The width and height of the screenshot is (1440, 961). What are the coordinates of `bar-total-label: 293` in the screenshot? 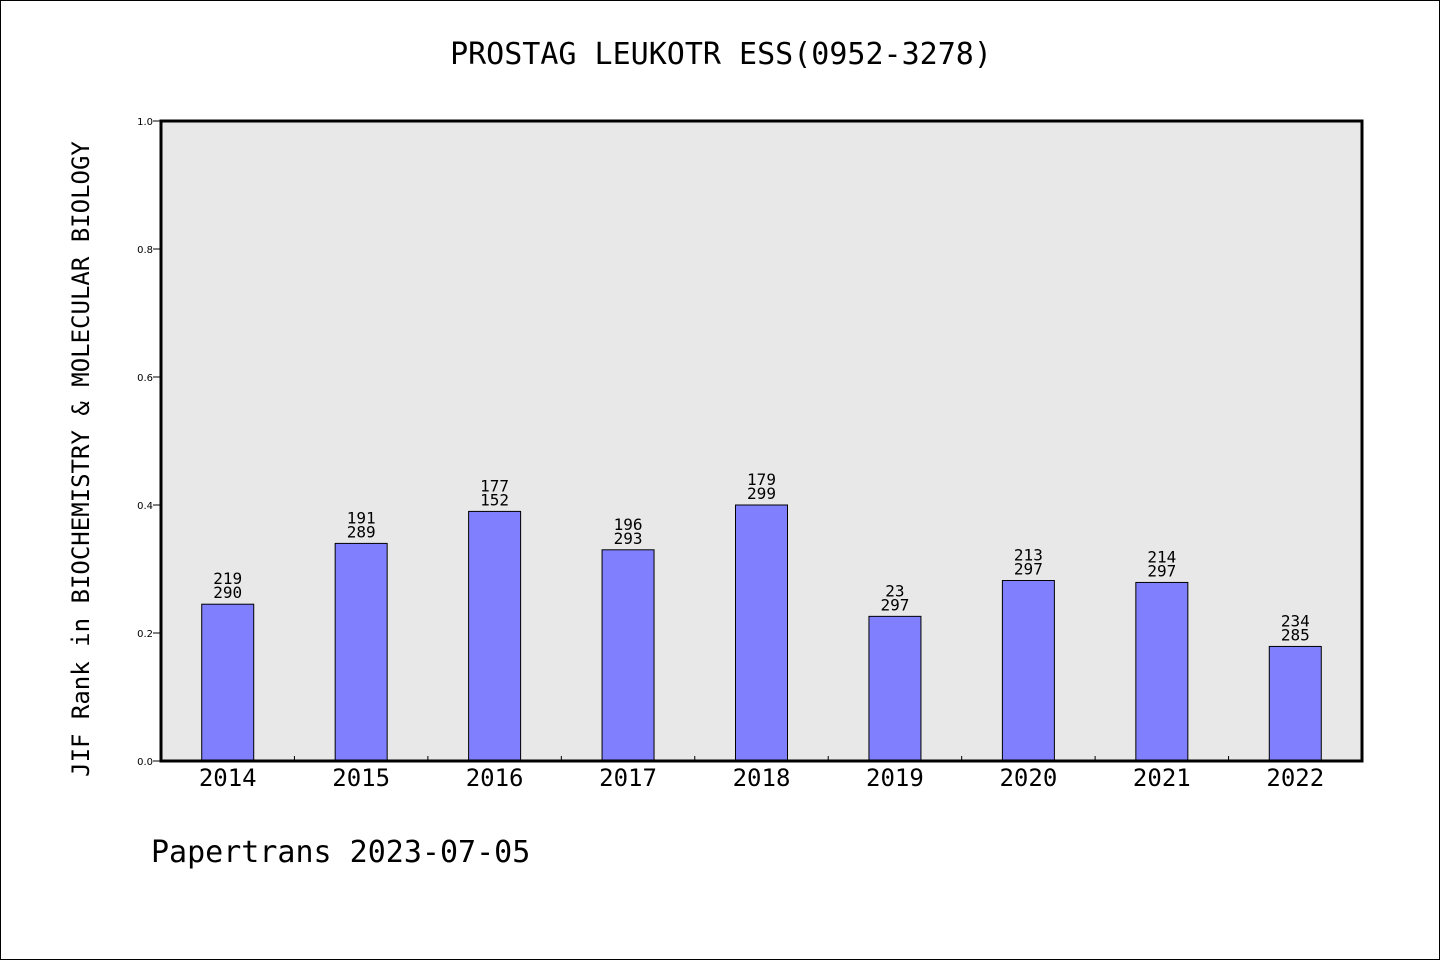 It's located at (628, 538).